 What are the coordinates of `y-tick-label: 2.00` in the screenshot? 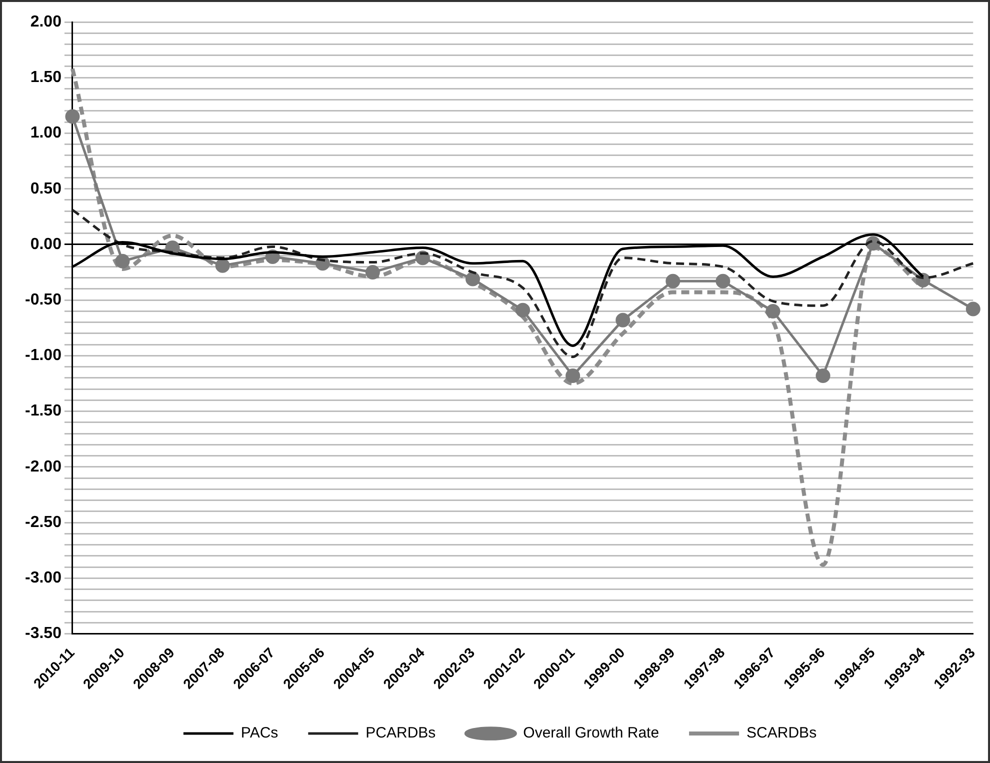 It's located at (46, 21).